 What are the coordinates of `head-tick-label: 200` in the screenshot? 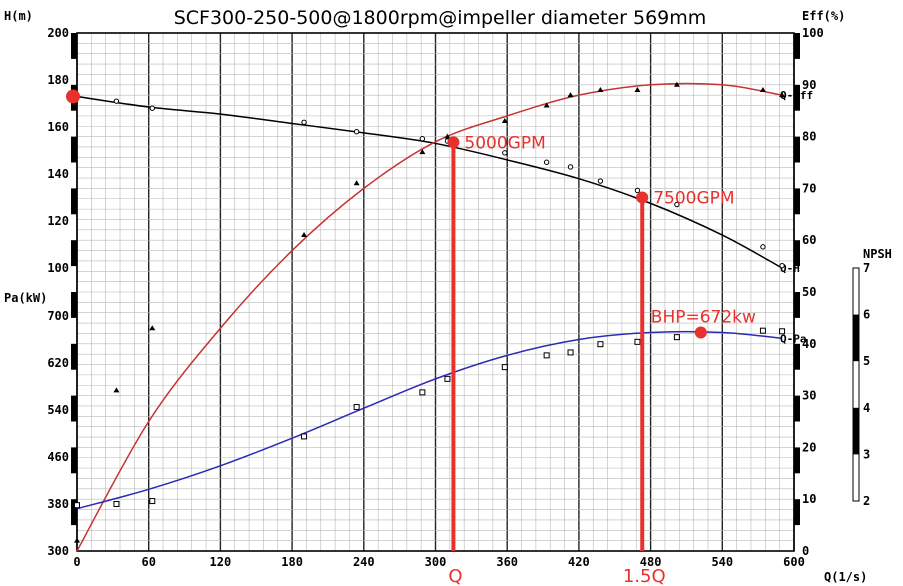 It's located at (58, 33).